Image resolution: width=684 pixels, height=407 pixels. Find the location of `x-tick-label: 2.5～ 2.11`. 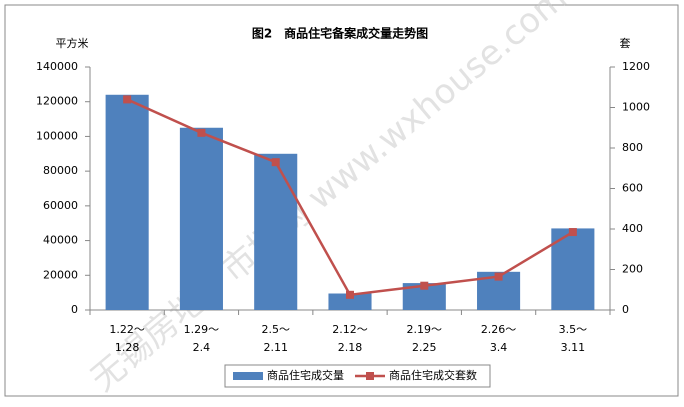

x-tick-label: 2.5～ 2.11 is located at coordinates (275, 338).